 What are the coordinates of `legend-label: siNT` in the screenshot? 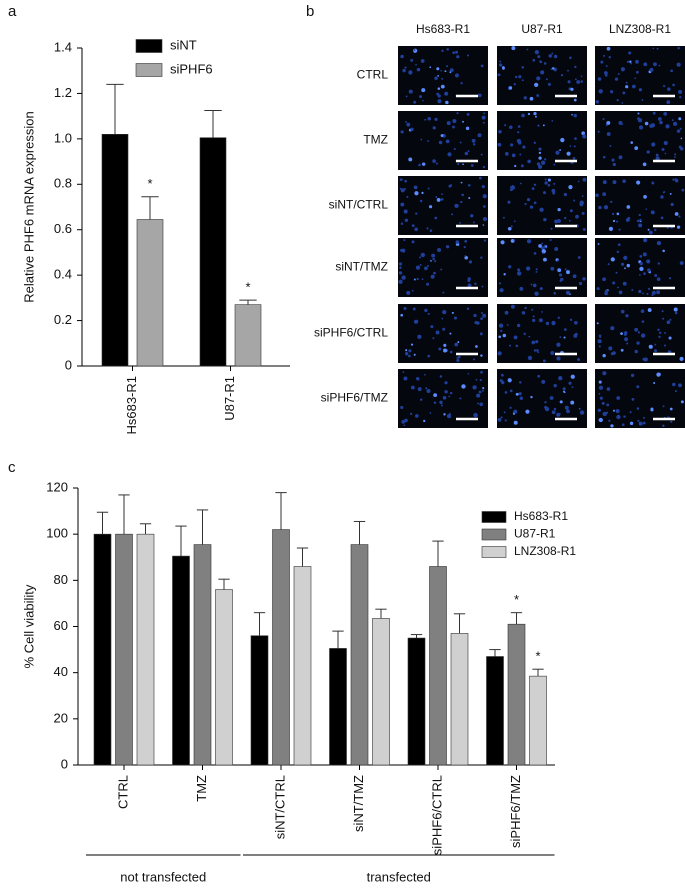 It's located at (183, 44).